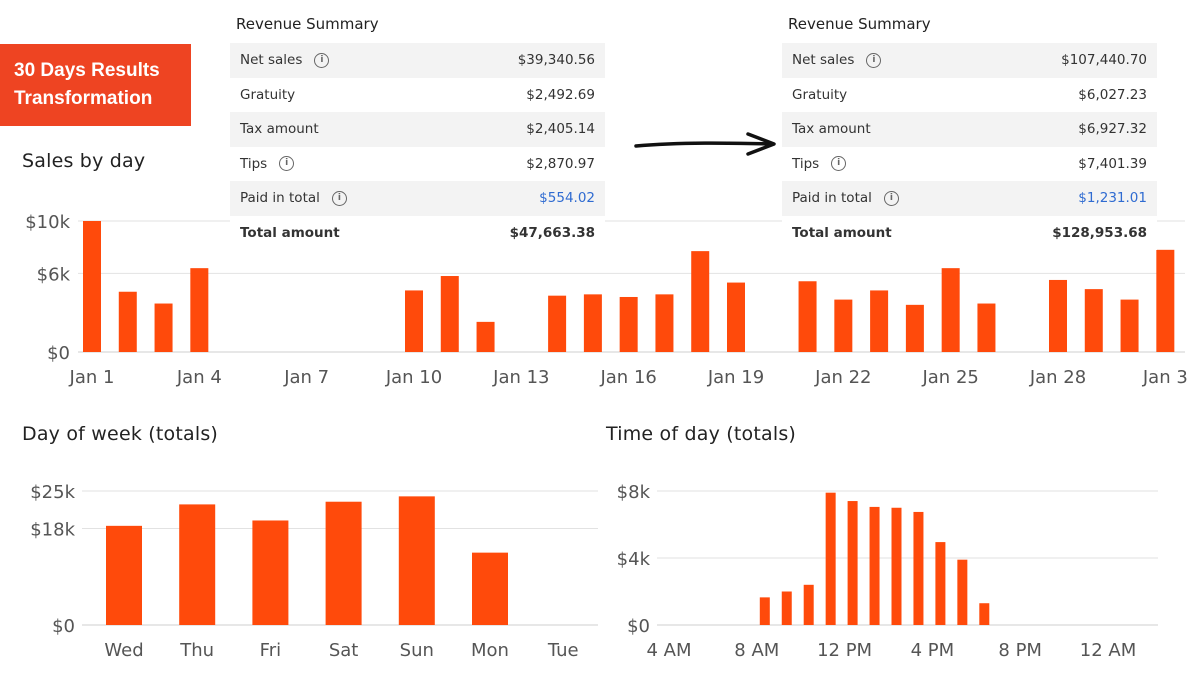  What do you see at coordinates (52, 530) in the screenshot?
I see `y-tick-label: $18k` at bounding box center [52, 530].